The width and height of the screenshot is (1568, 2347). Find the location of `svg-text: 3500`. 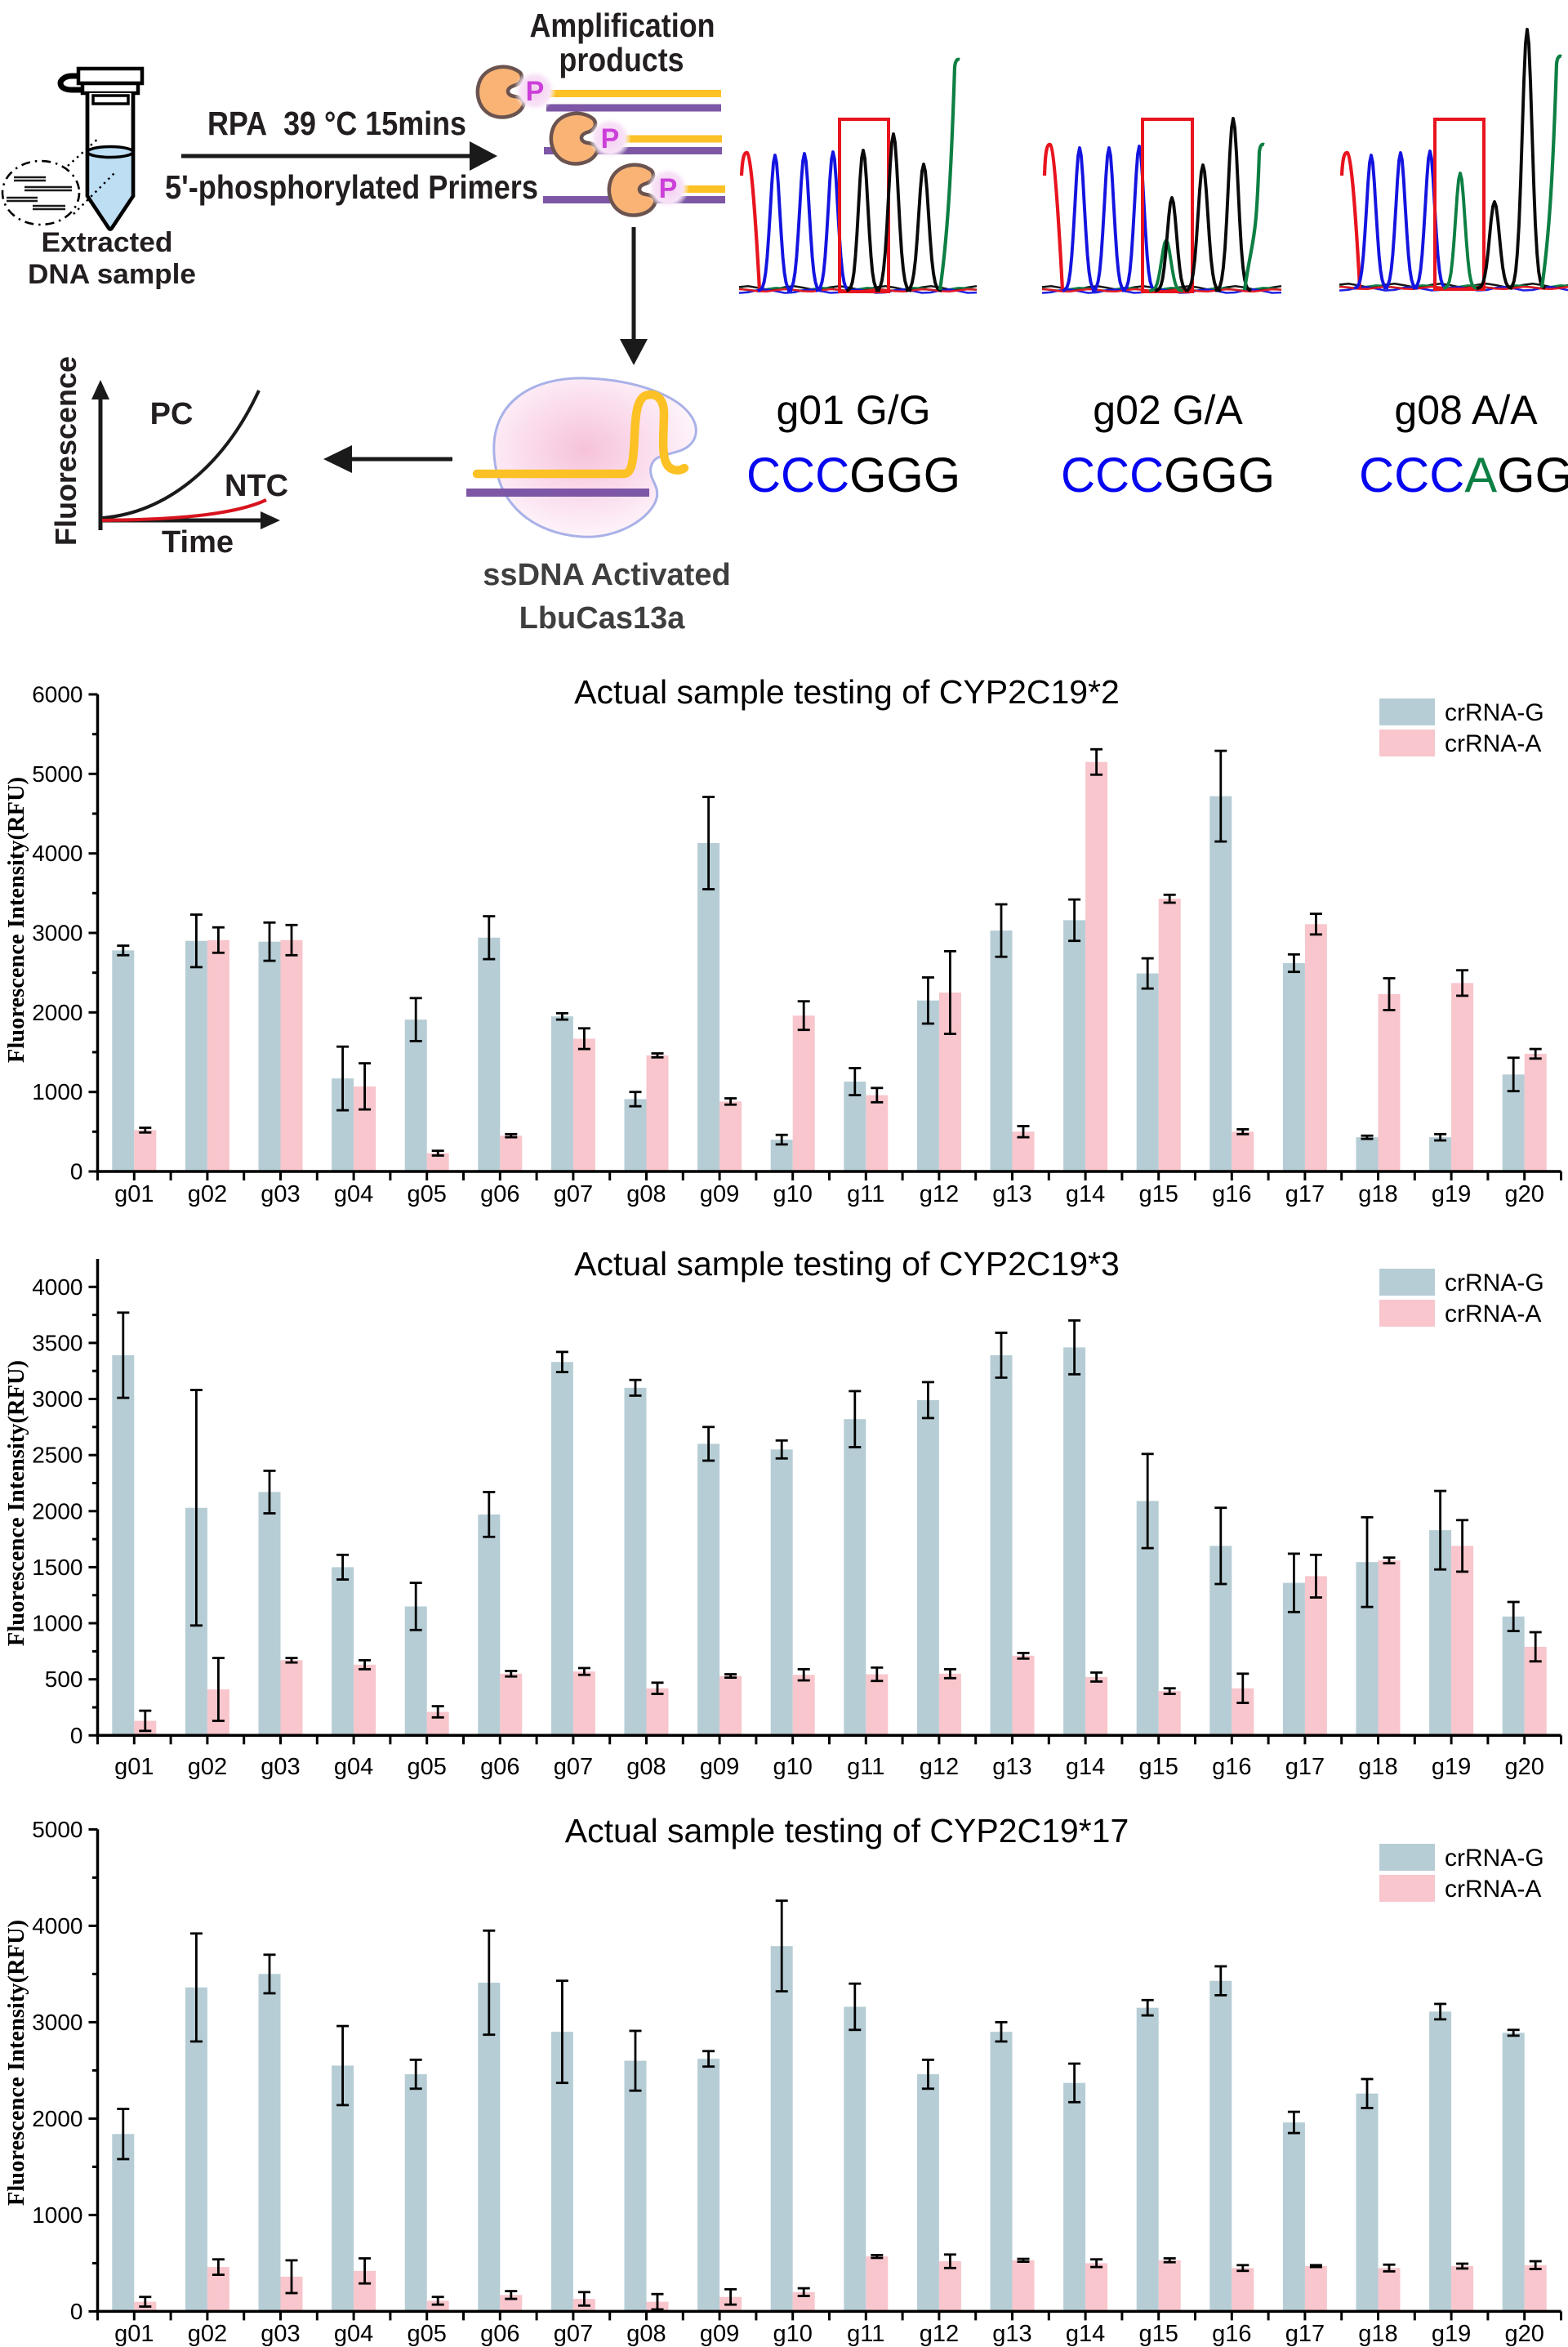

svg-text: 3500 is located at coordinates (57, 1342).